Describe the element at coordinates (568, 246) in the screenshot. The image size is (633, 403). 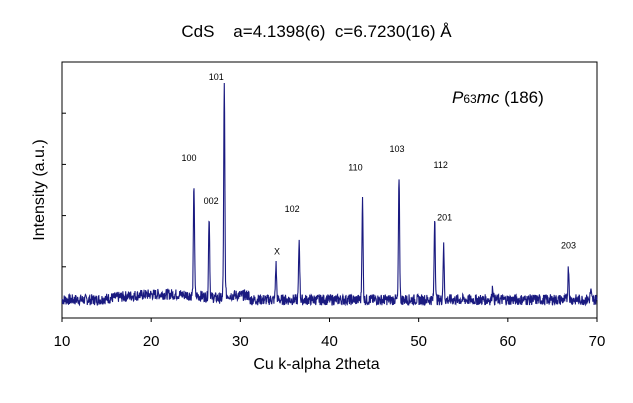
I see `peak-label: 203` at that location.